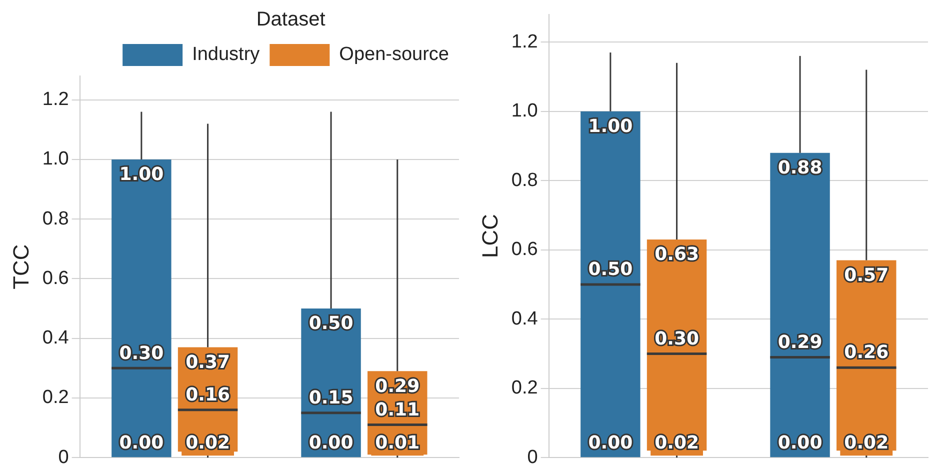 The image size is (938, 472). I want to click on legend-label: Industry, so click(226, 55).